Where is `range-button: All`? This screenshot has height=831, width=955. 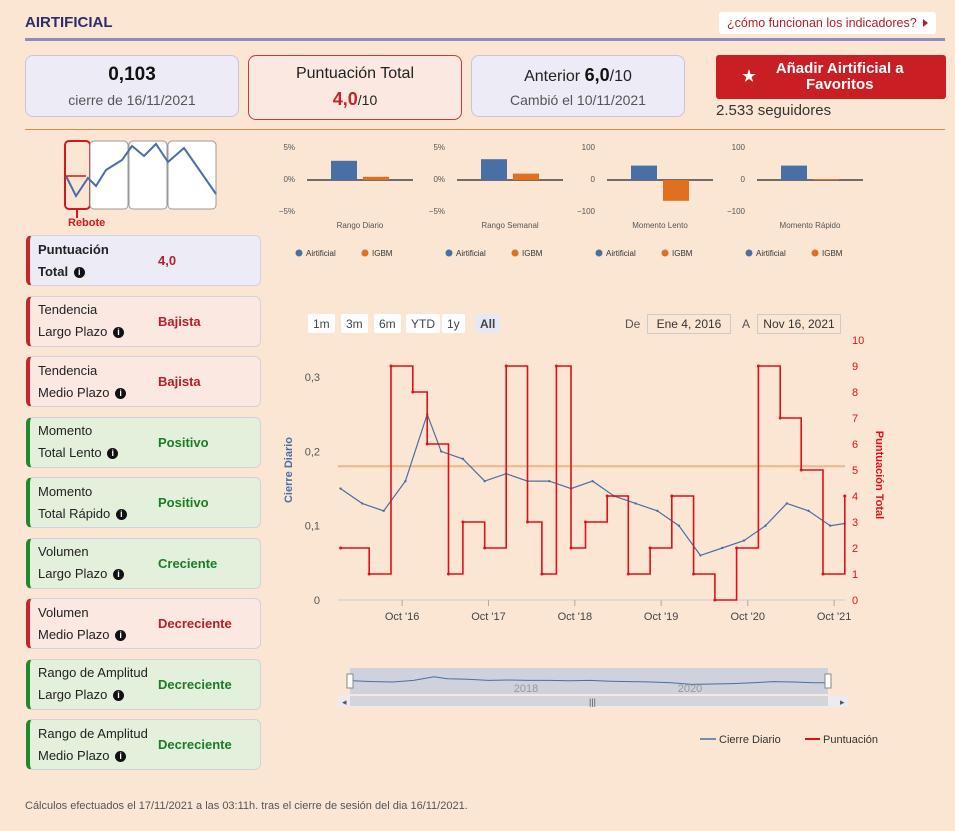 range-button: All is located at coordinates (488, 323).